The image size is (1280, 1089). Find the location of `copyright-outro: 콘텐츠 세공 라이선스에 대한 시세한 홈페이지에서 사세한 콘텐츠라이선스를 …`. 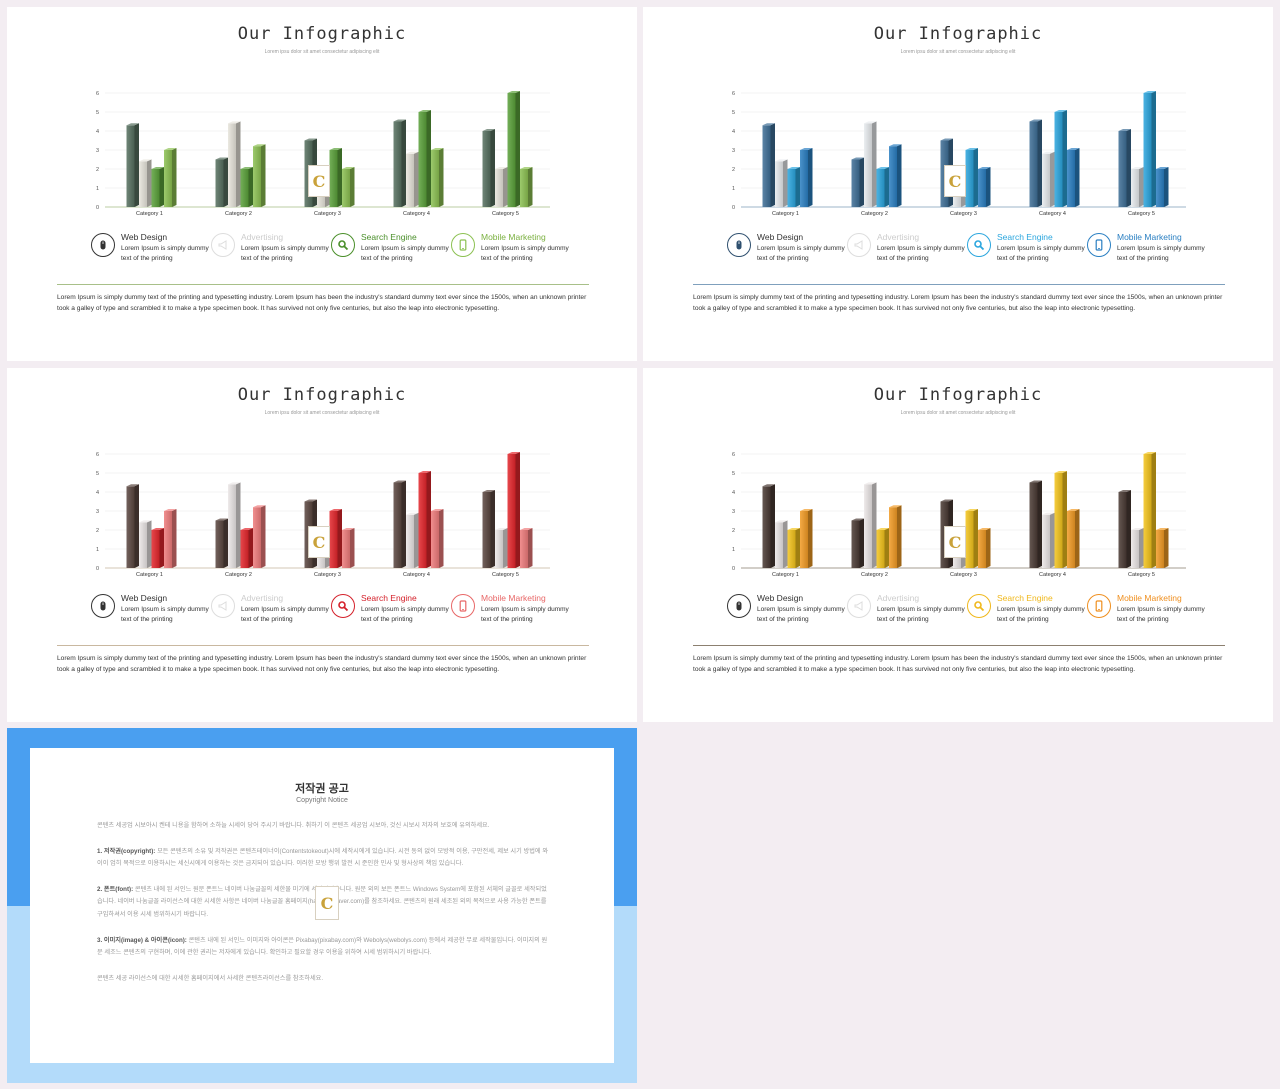

copyright-outro: 콘텐츠 세공 라이선스에 대한 시세한 홈페이지에서 사세한 콘텐츠라이선스를 … is located at coordinates (210, 978).